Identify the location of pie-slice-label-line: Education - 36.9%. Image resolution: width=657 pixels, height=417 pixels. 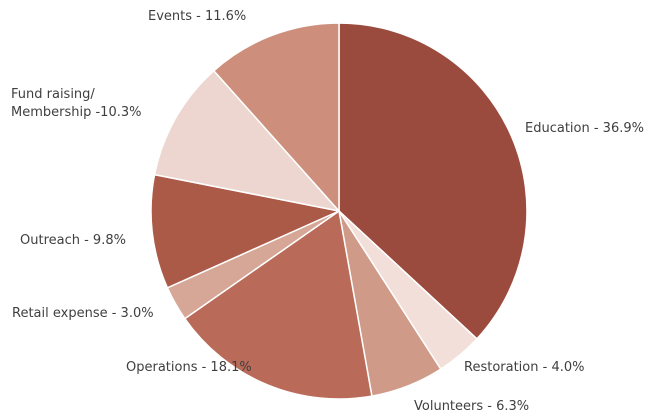
(584, 128).